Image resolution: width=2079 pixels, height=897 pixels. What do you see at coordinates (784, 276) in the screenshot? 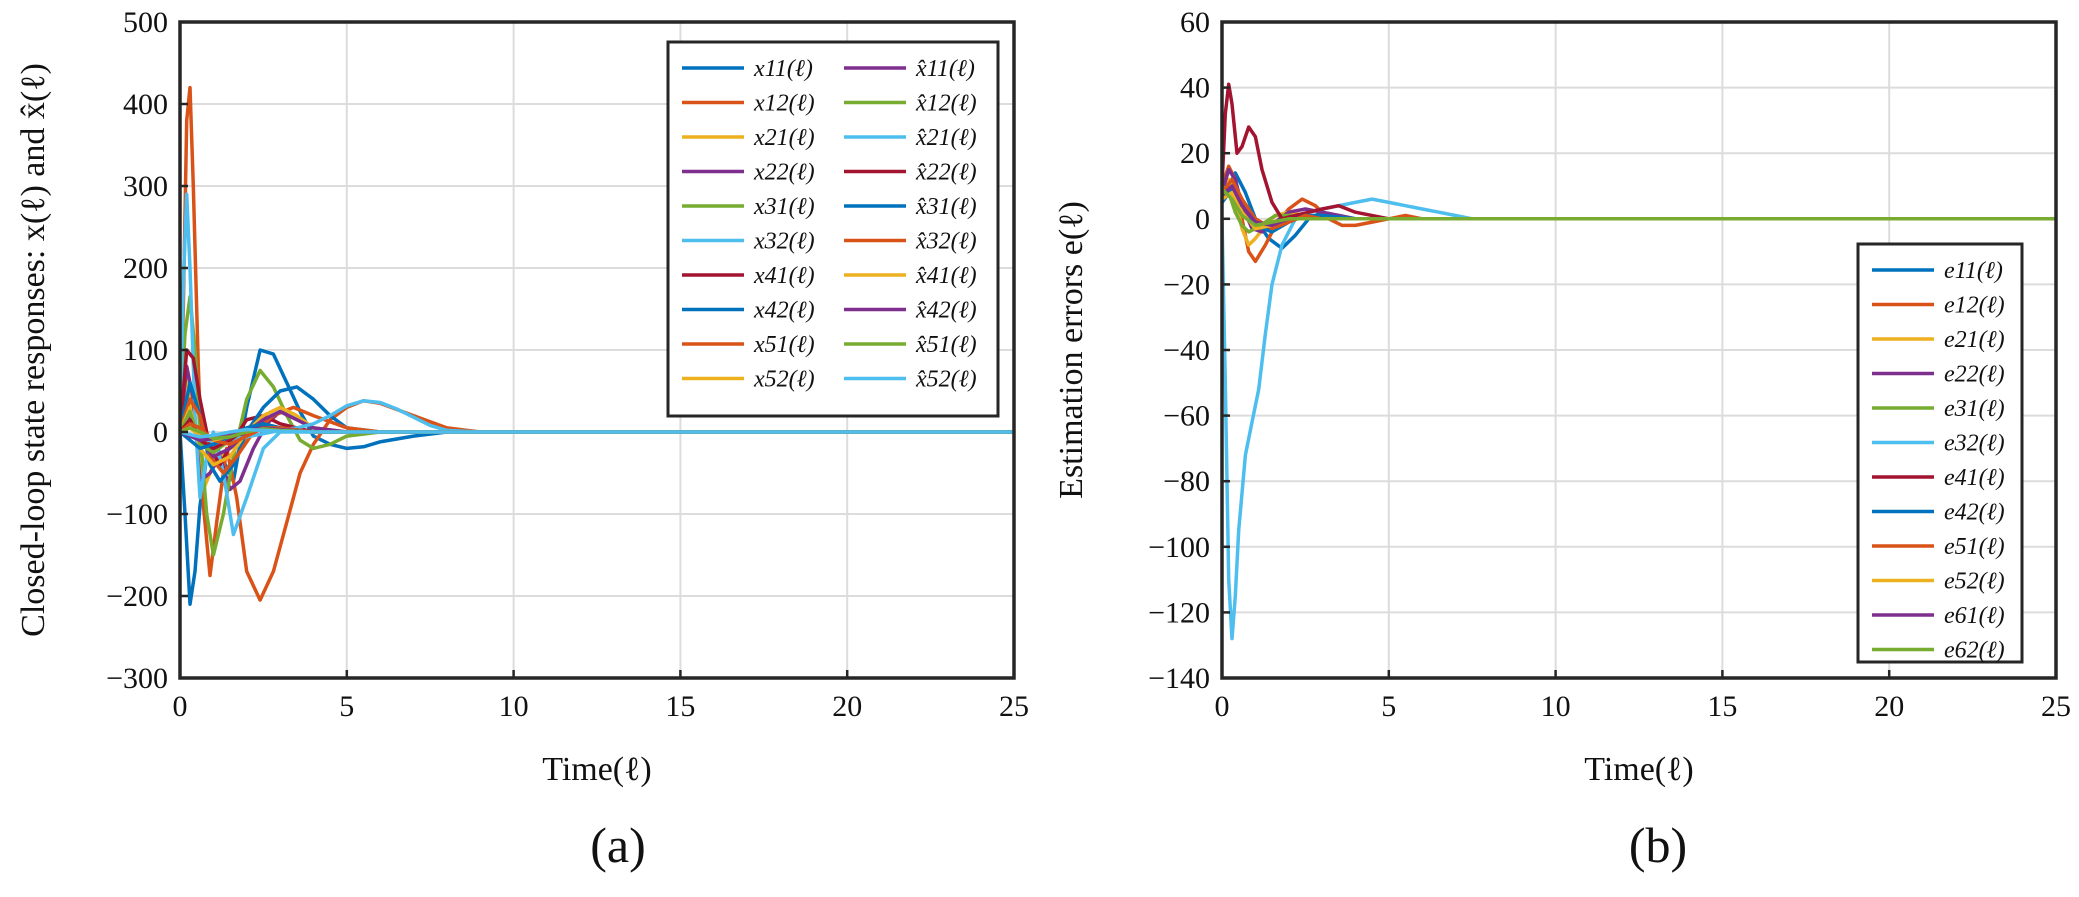
I see `legend-label: x41(ℓ)` at bounding box center [784, 276].